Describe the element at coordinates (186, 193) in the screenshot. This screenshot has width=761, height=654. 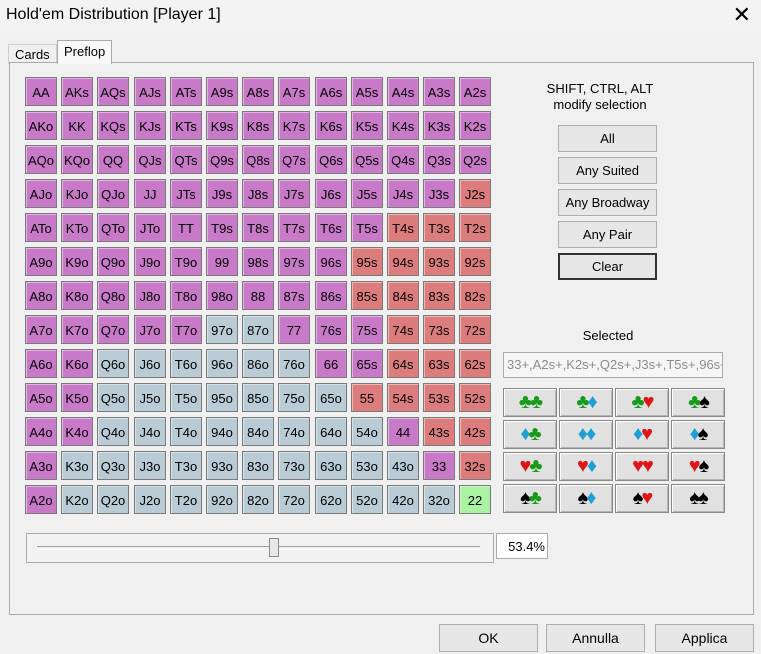
I see `hand-cell: JTs` at that location.